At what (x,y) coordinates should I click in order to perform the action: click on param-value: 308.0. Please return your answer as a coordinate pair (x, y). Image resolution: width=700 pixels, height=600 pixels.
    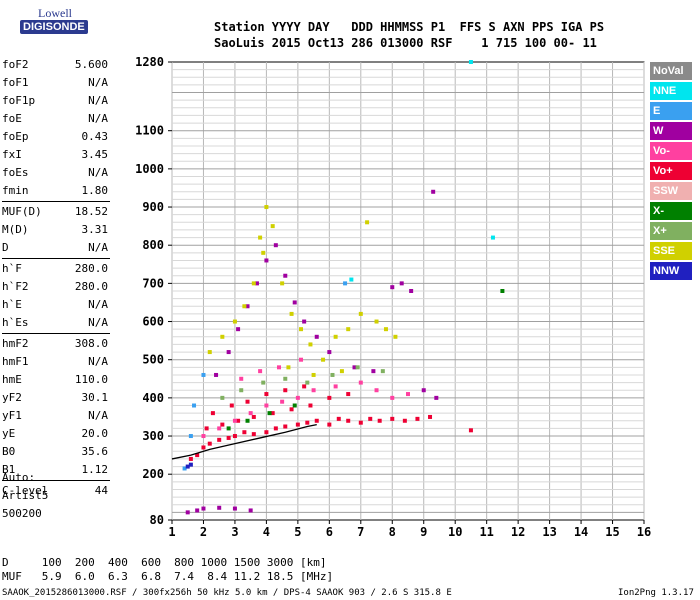
    Looking at the image, I should click on (91, 343).